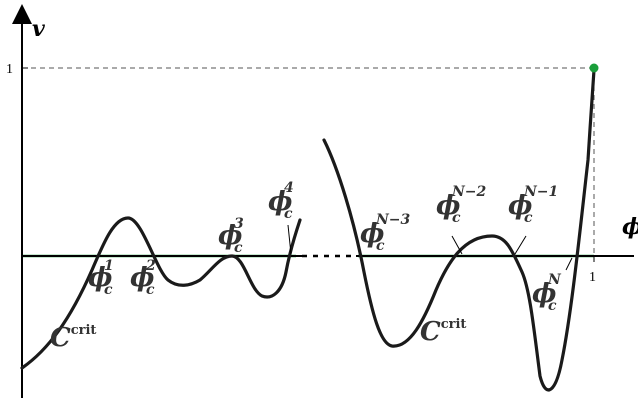 This screenshot has width=638, height=400. I want to click on crossing-label-2: ϕ c 2, so click(143, 278).